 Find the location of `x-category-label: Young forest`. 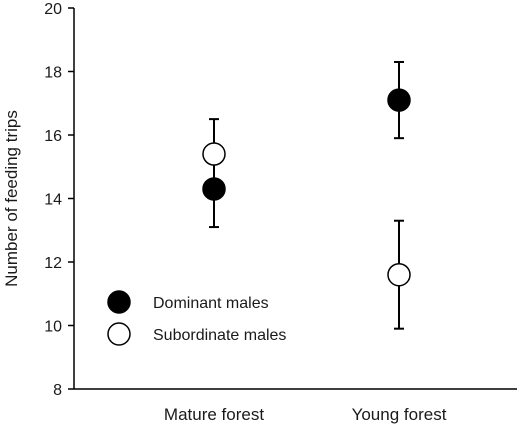

x-category-label: Young forest is located at coordinates (399, 414).